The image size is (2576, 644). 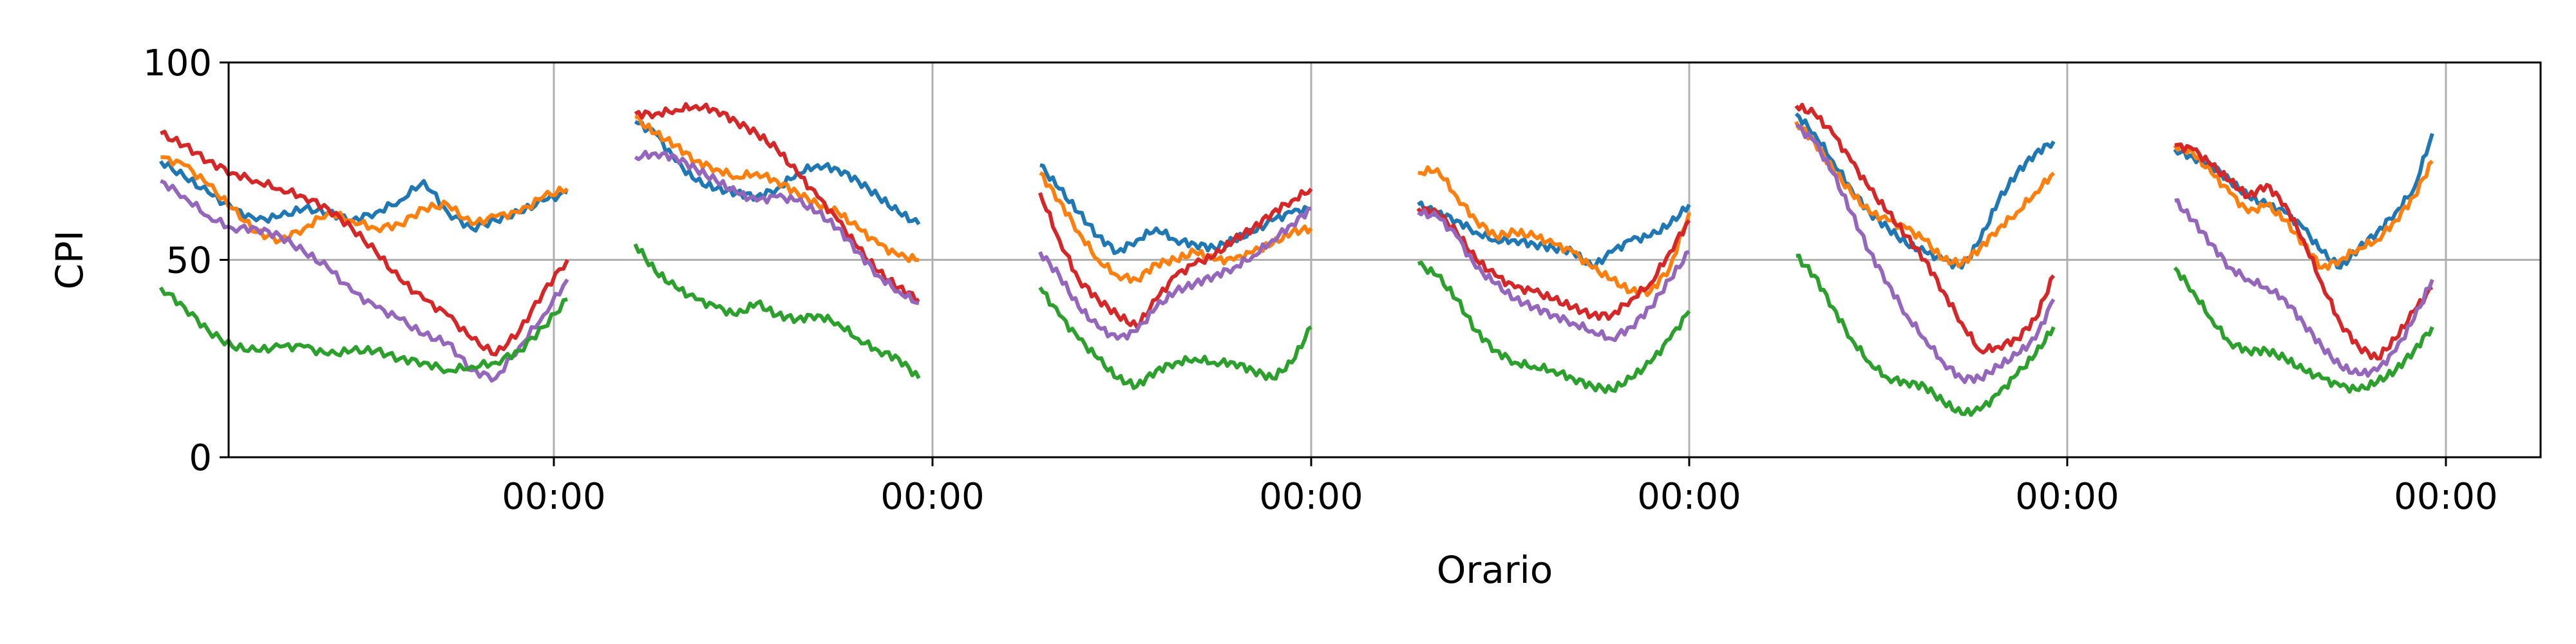 I want to click on x-axis-label: Orario, so click(x=1495, y=570).